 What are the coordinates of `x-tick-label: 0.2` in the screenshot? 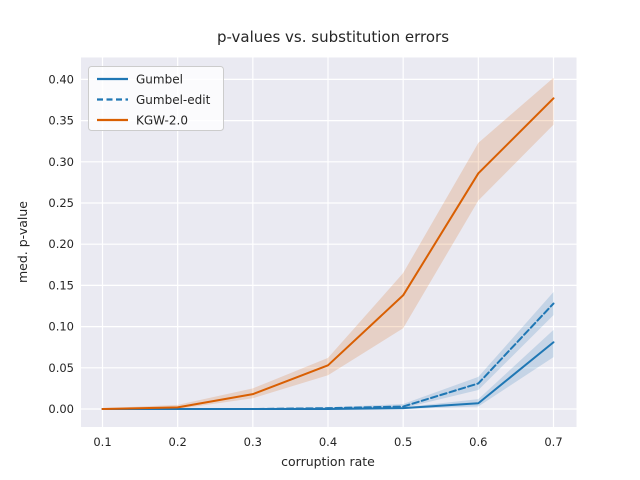 It's located at (178, 442).